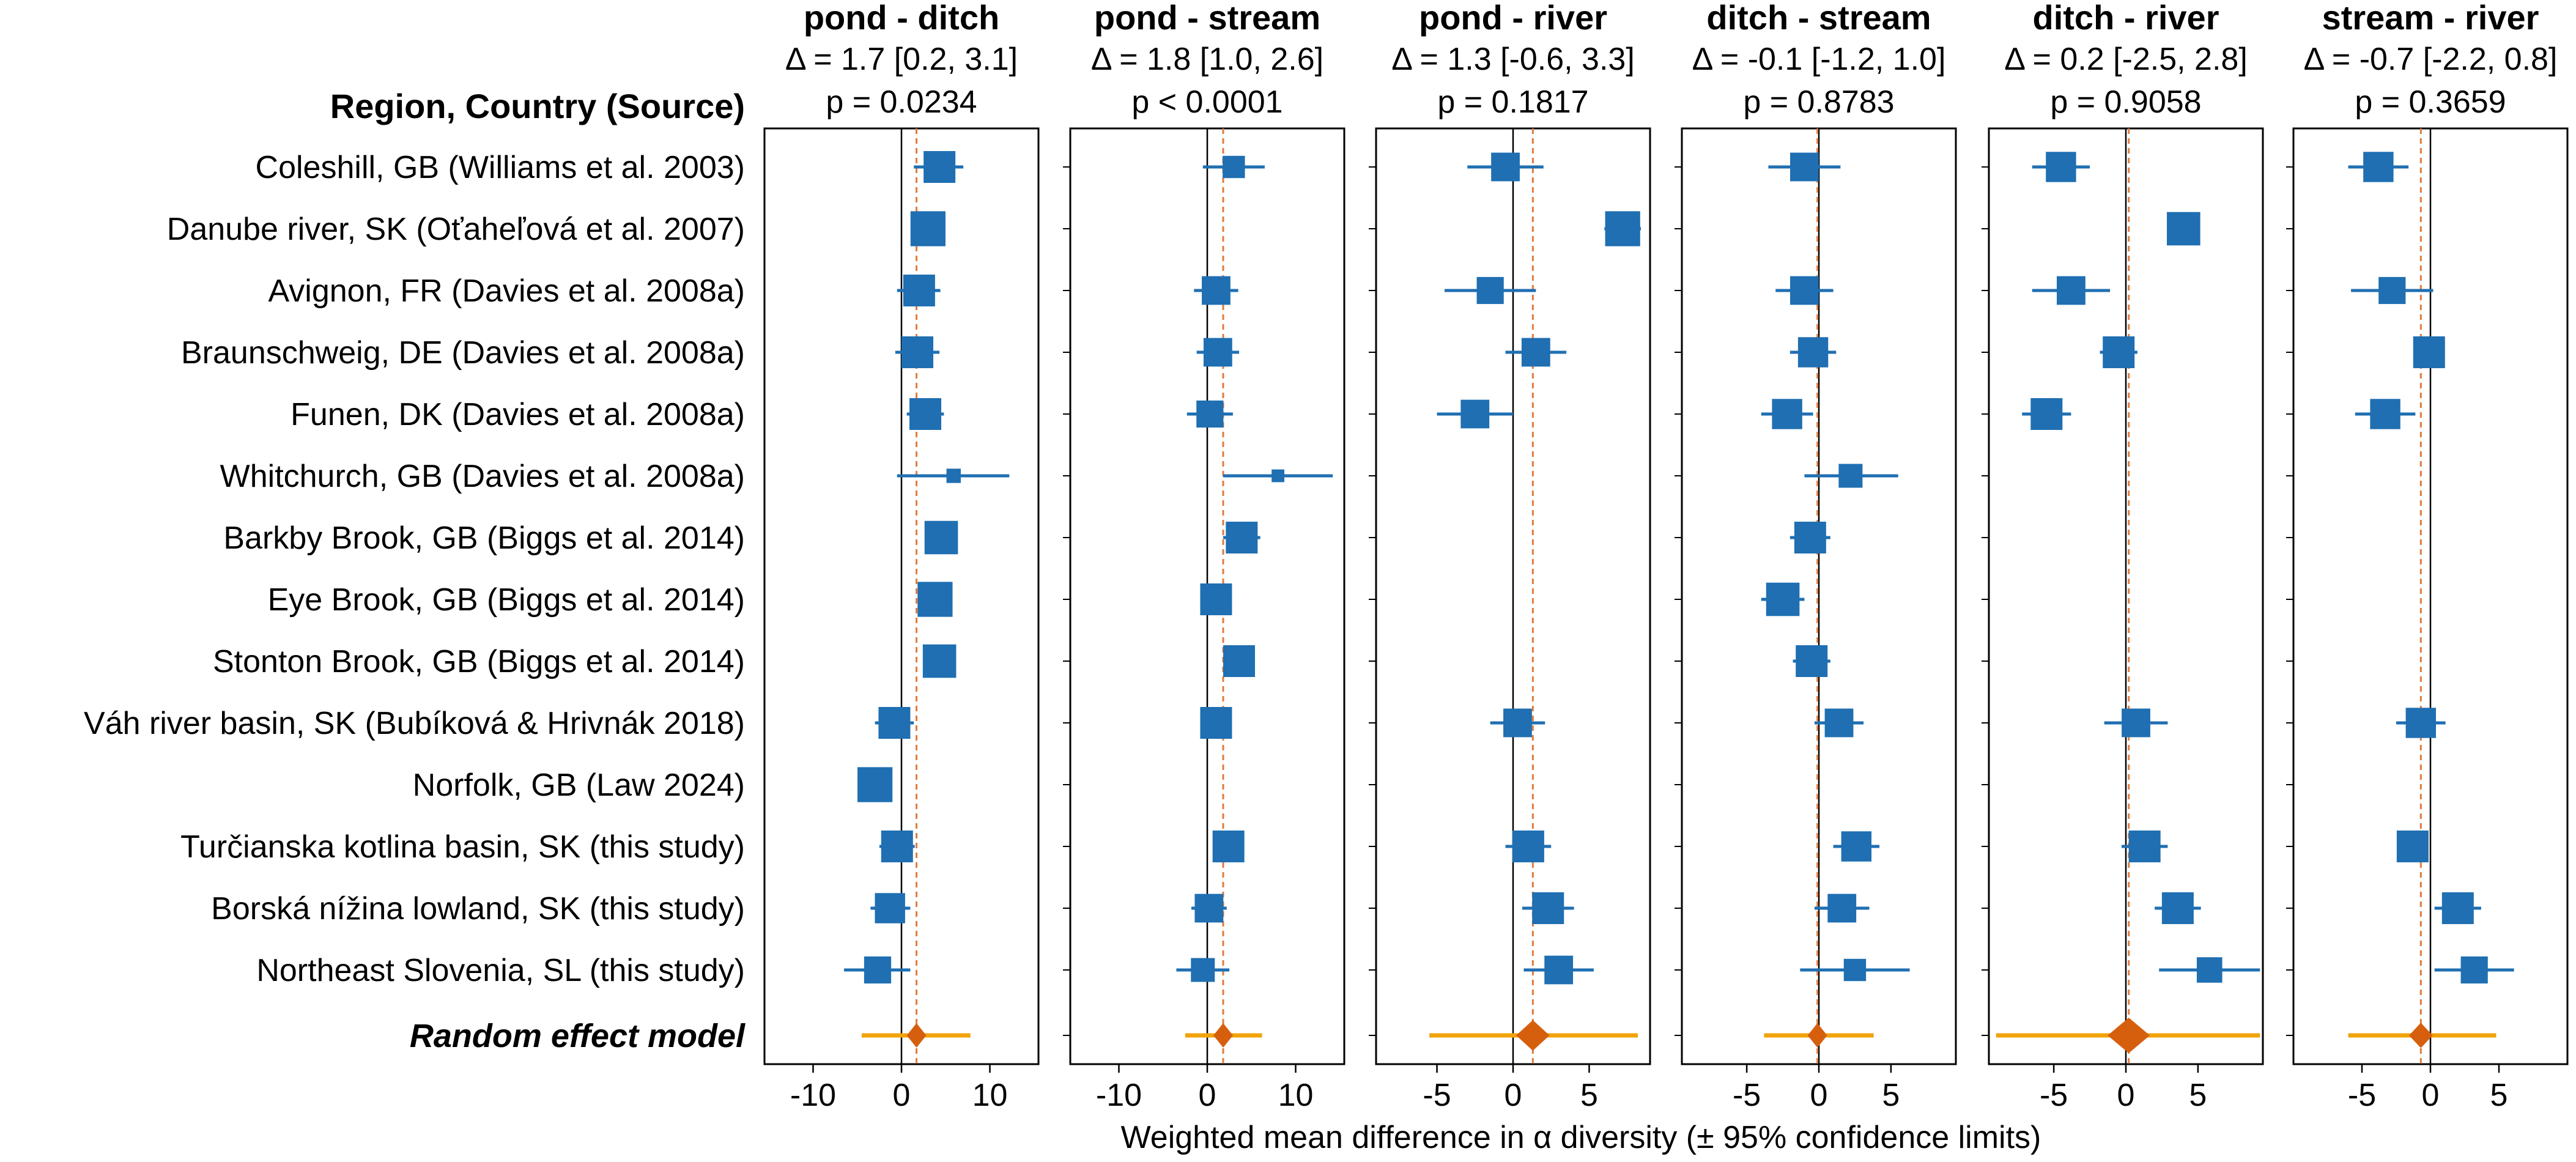 The height and width of the screenshot is (1162, 2576). I want to click on panel-title: pond - river, so click(1513, 18).